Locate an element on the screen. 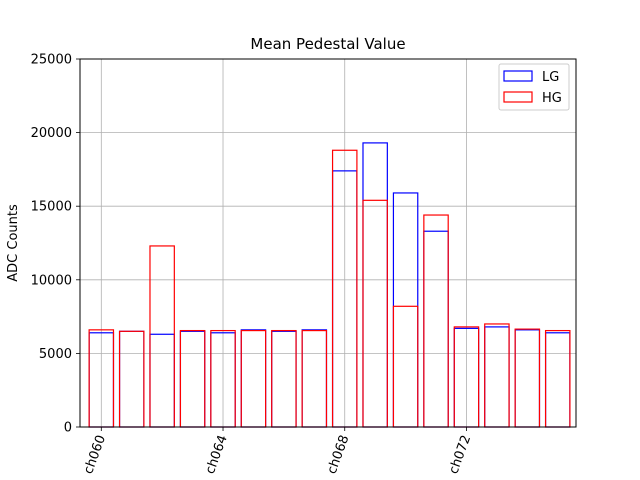  x-tick-label: ch060 is located at coordinates (95, 454).